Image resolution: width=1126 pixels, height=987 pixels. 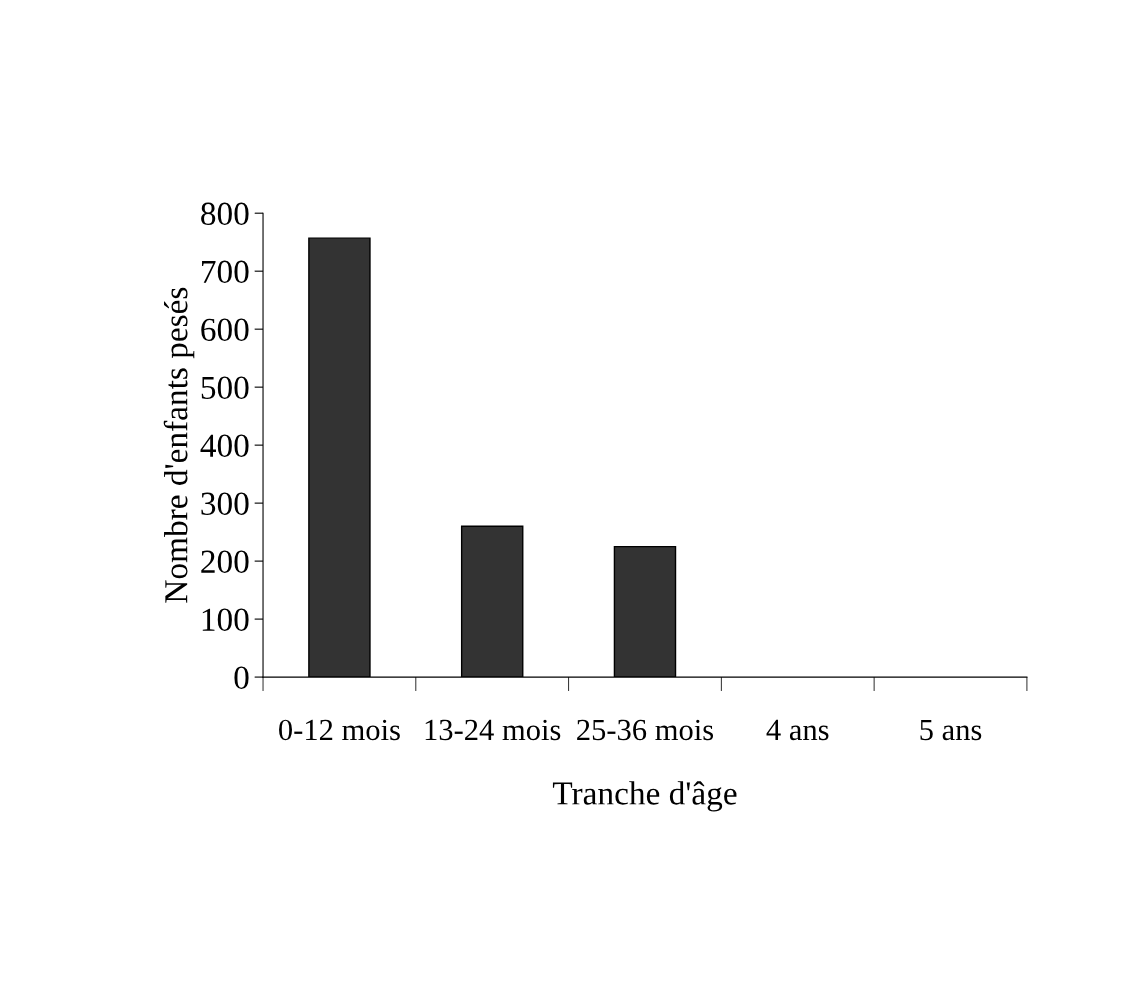 What do you see at coordinates (797, 730) in the screenshot?
I see `x-tick-label: 4 ans` at bounding box center [797, 730].